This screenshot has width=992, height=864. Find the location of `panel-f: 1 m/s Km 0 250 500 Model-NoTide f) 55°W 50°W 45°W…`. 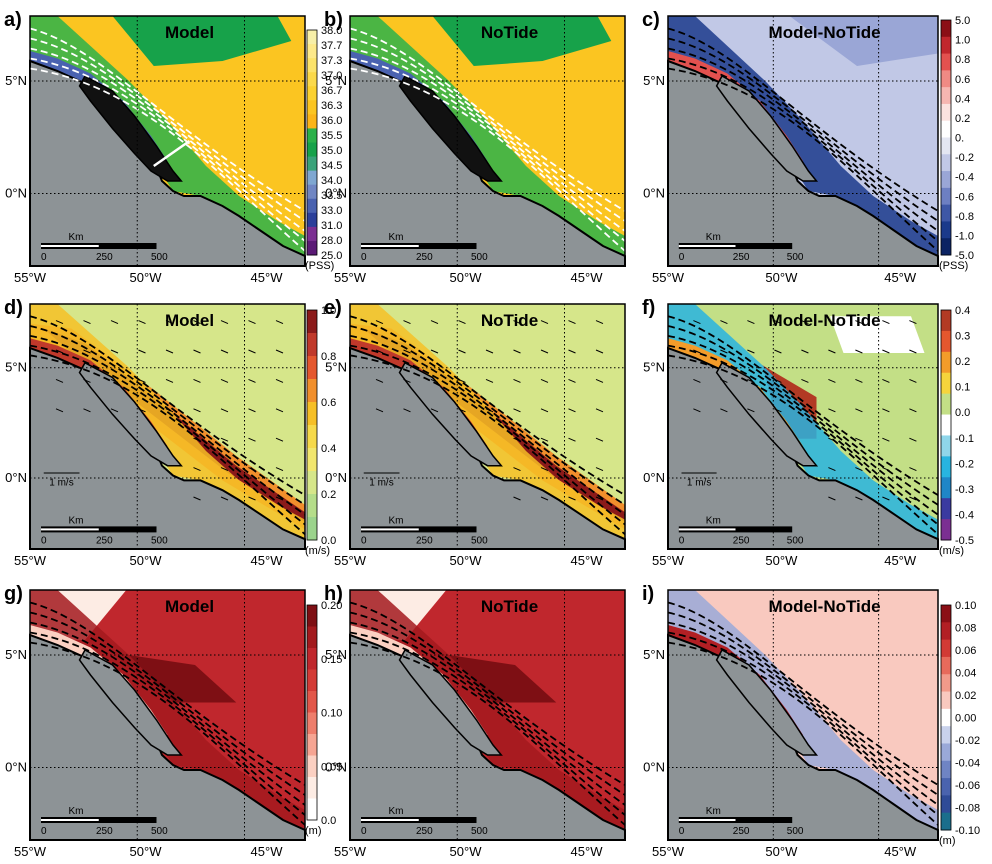

panel-f: 1 m/s Km 0 250 500 Model-NoTide f) 55°W 50°W 45°W… is located at coordinates (790, 432).